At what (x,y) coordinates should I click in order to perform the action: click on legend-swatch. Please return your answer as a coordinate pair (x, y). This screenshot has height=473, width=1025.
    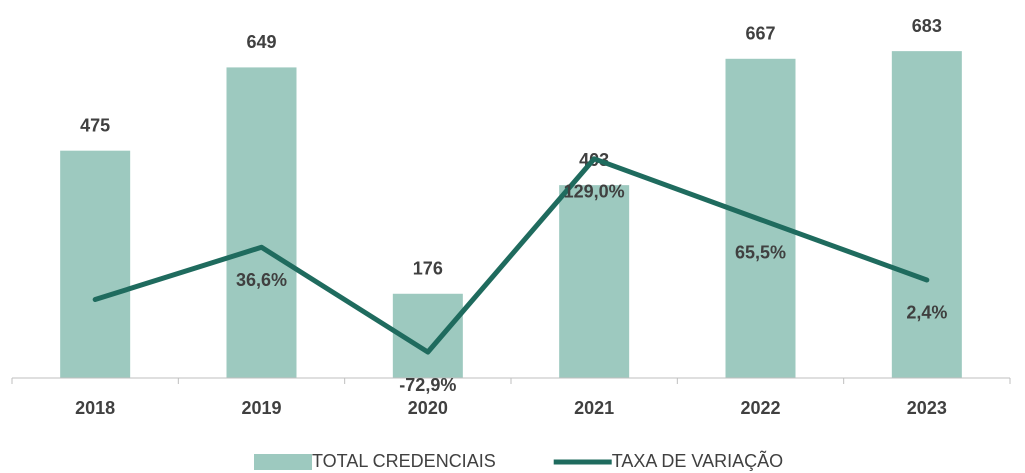
    Looking at the image, I should click on (283, 462).